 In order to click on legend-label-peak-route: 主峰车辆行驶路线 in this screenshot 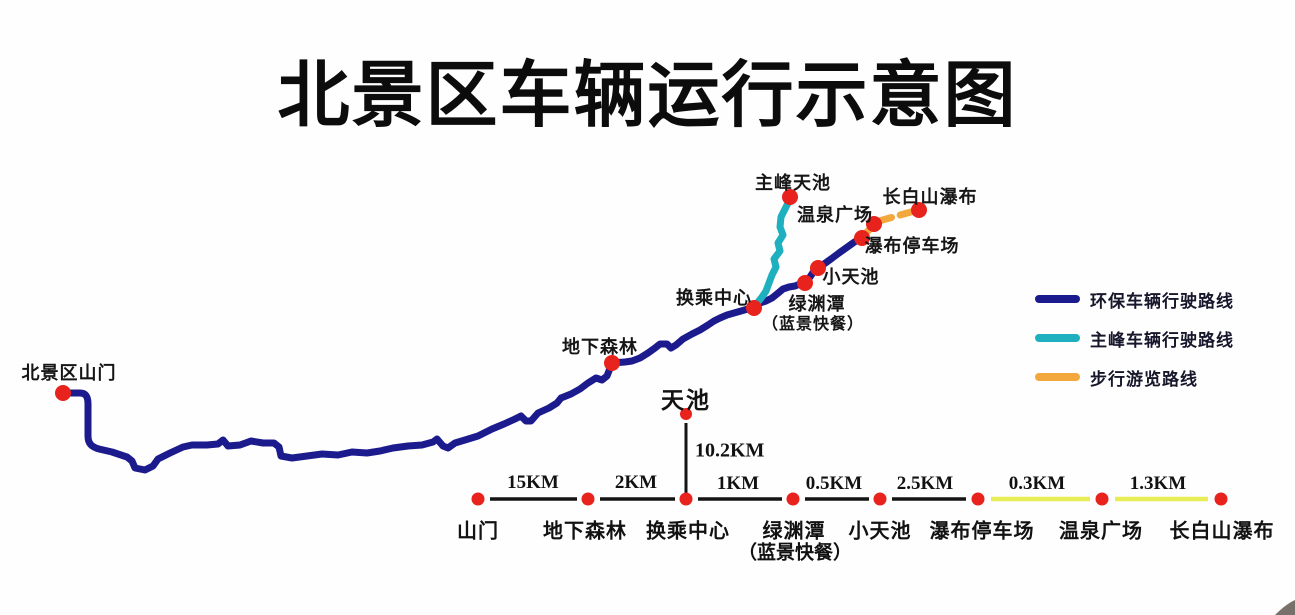, I will do `click(1162, 340)`.